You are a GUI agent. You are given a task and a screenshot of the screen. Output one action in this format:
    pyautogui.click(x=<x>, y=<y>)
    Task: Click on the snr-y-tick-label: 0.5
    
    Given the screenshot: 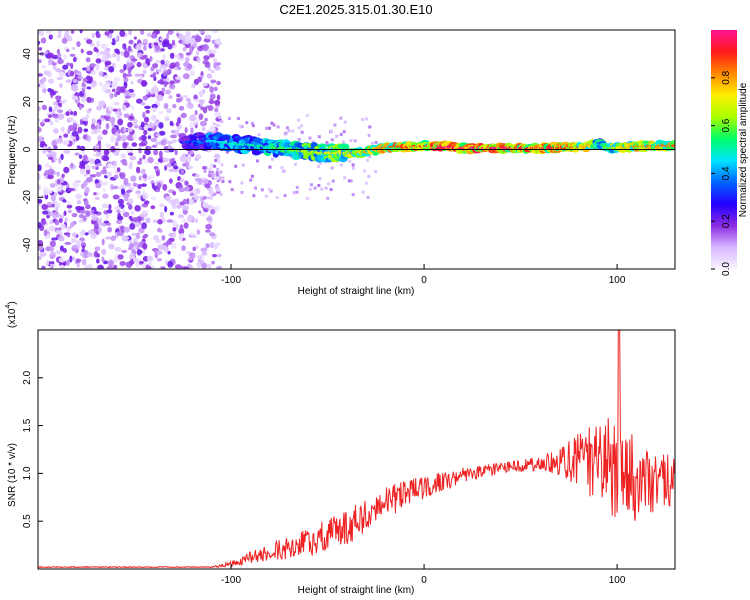 What is the action you would take?
    pyautogui.click(x=27, y=521)
    